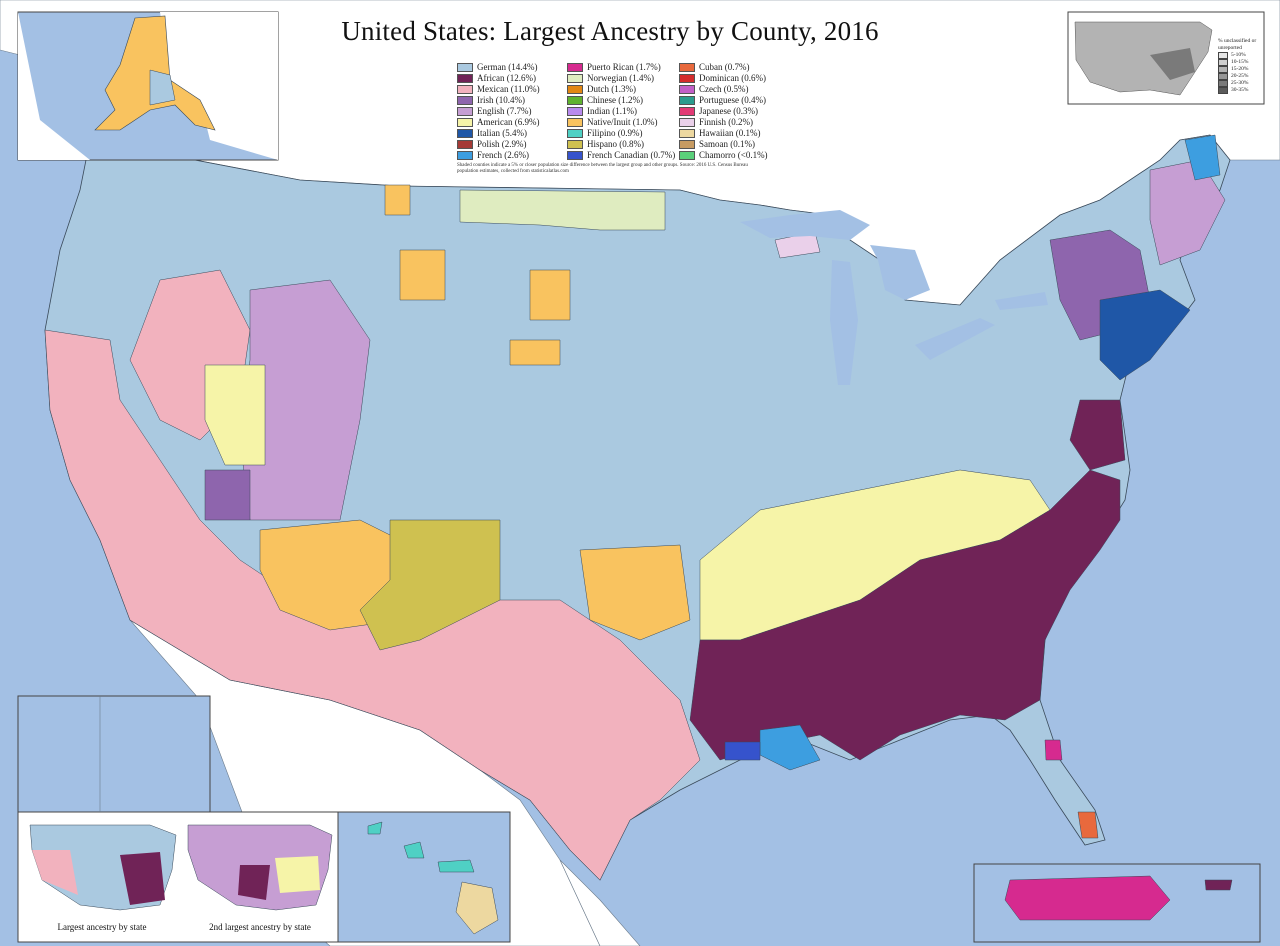 The width and height of the screenshot is (1280, 946). I want to click on lake-superior, so click(805, 225).